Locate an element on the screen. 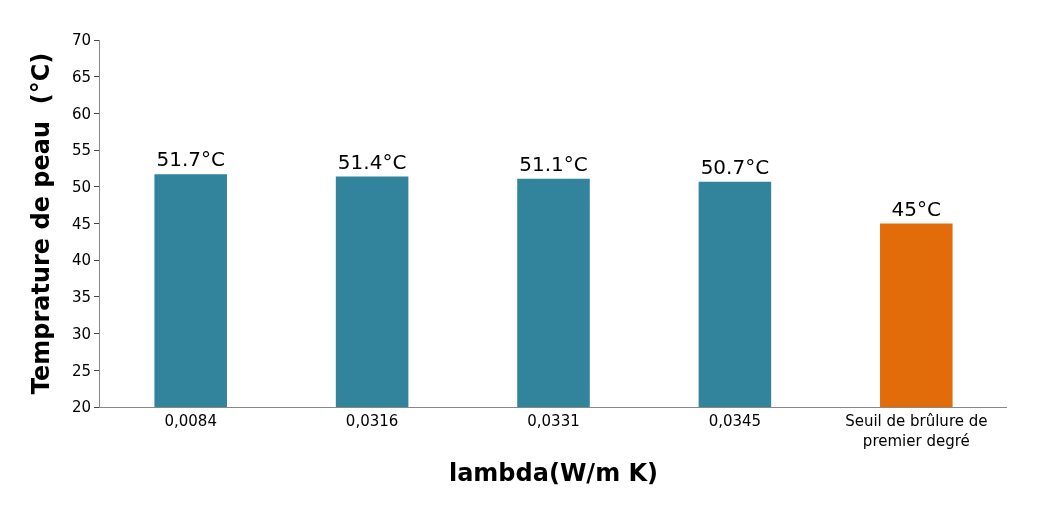 Image resolution: width=1047 pixels, height=517 pixels. y-tick-label: 60 is located at coordinates (81, 113).